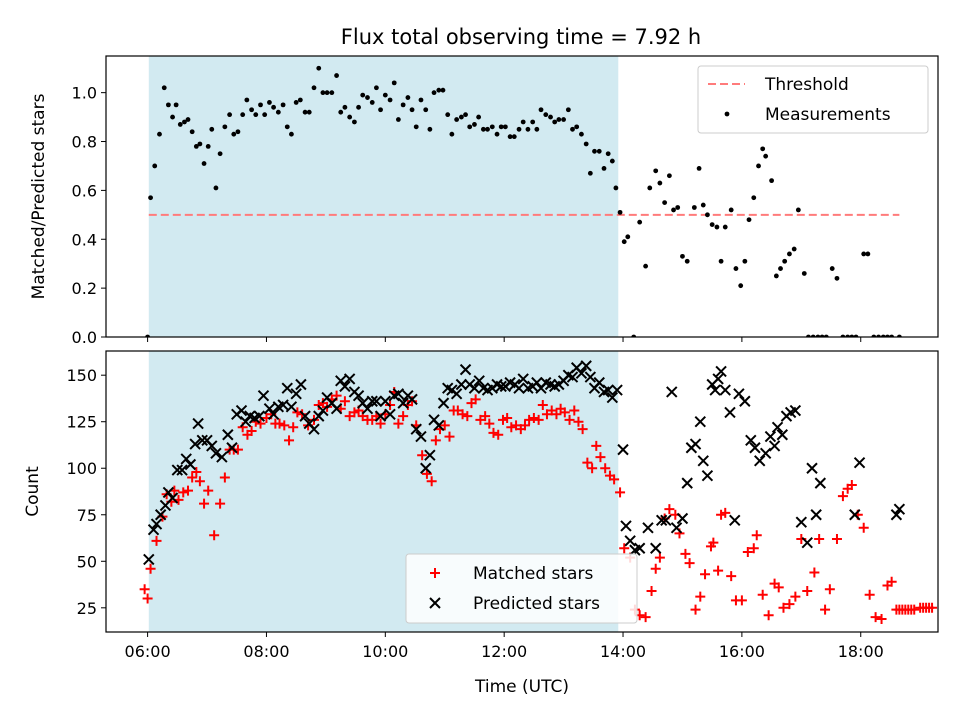 This screenshot has width=960, height=720. I want to click on y-tick-label: 25, so click(87, 608).